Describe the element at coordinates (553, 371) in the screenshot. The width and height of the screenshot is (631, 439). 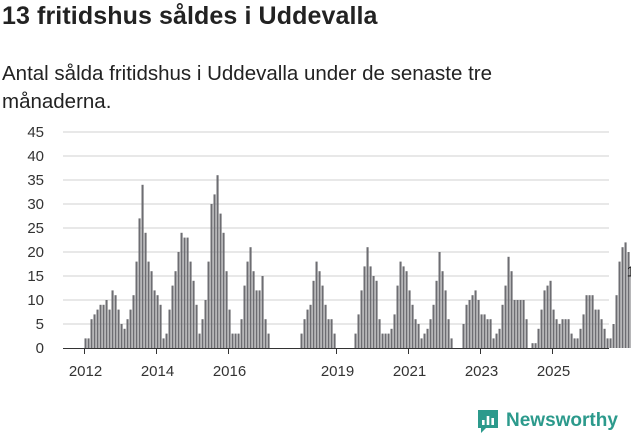
I see `x-tick-label: 2025` at that location.